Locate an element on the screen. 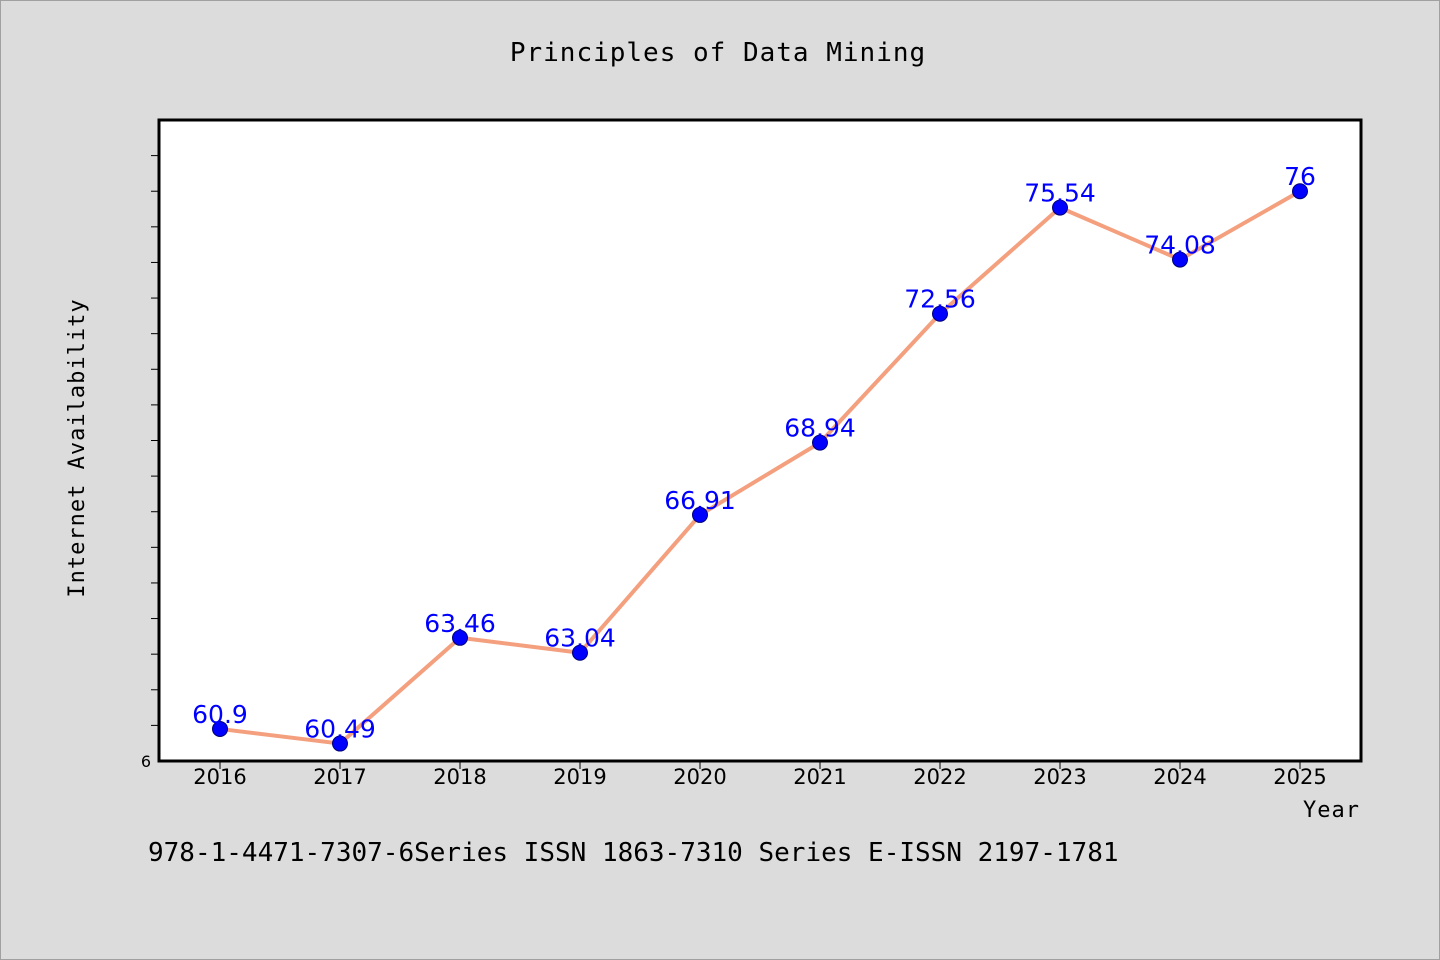  x-tick-label: 2022 is located at coordinates (939, 777).